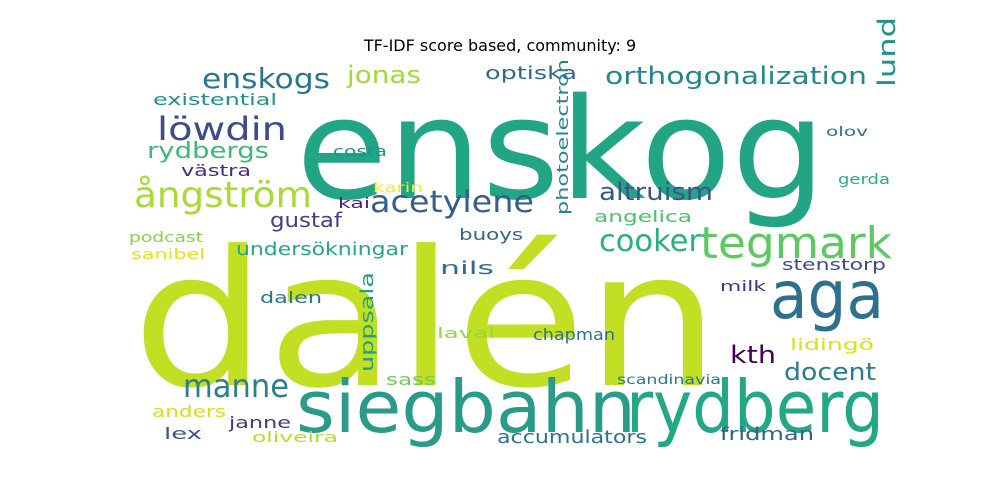 This screenshot has height=500, width=1000. What do you see at coordinates (168, 255) in the screenshot?
I see `word-46: sanibel` at bounding box center [168, 255].